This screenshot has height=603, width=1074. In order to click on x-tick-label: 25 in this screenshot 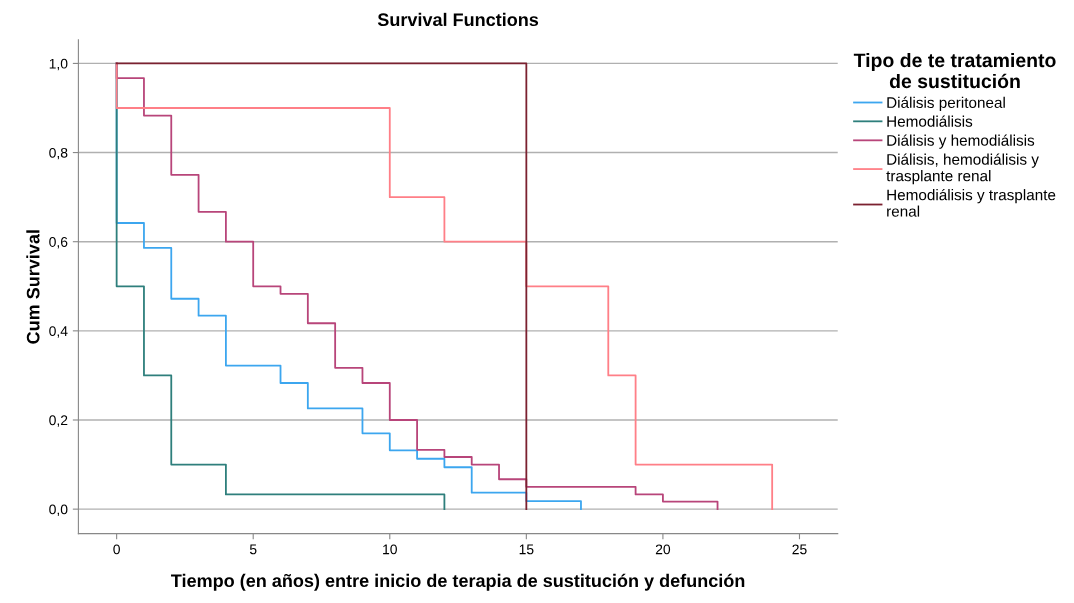, I will do `click(799, 549)`.